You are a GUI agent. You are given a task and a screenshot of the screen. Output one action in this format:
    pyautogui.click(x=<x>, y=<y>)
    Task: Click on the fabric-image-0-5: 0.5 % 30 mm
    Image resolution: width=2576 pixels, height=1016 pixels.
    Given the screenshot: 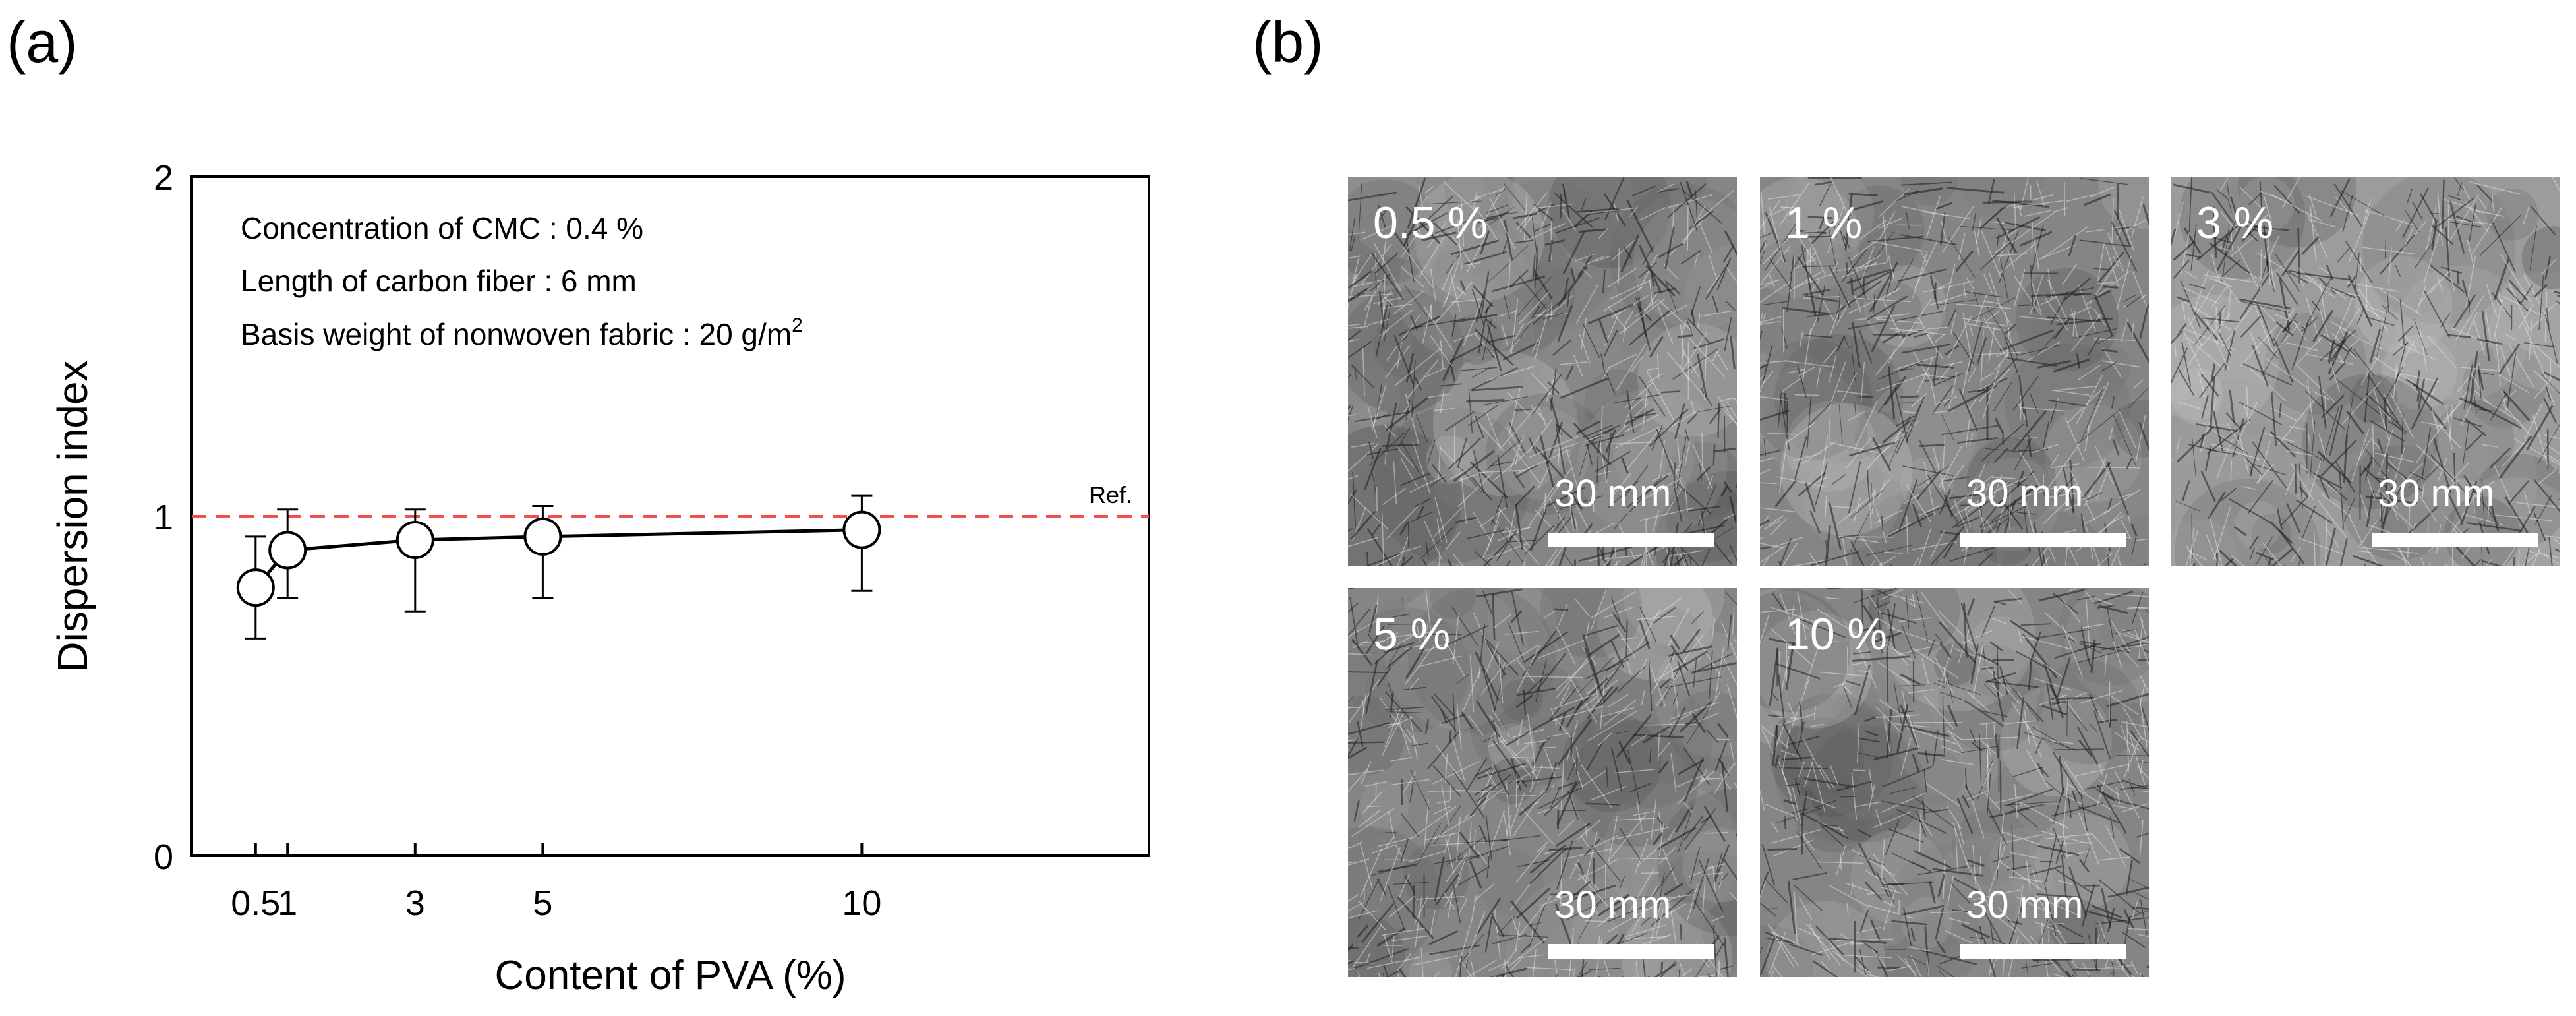 What is the action you would take?
    pyautogui.click(x=1543, y=371)
    